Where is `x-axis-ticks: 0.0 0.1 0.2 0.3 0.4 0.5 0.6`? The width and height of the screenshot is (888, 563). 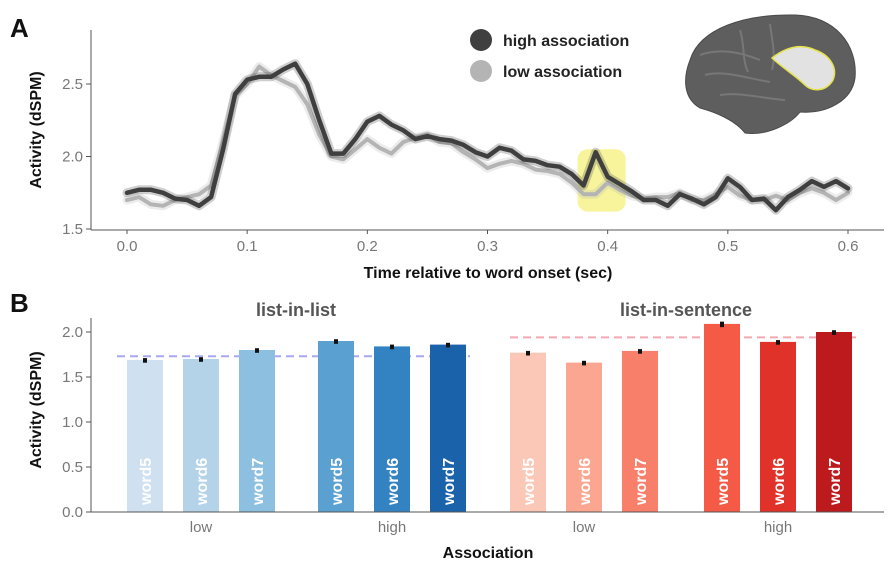
x-axis-ticks: 0.0 0.1 0.2 0.3 0.4 0.5 0.6 is located at coordinates (488, 242).